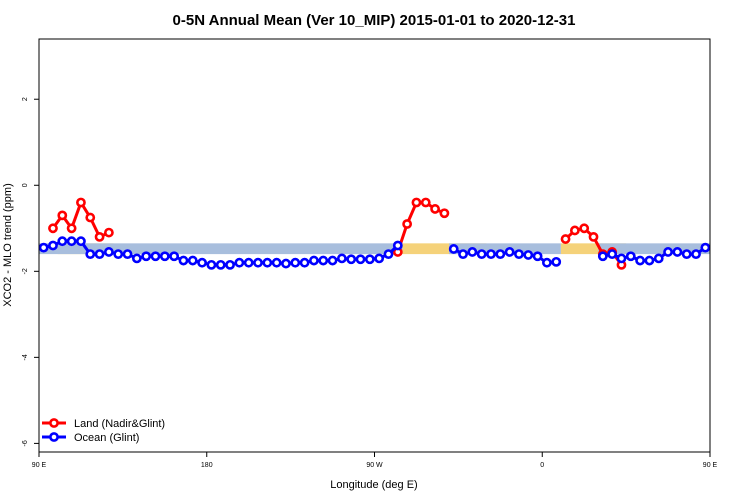 This screenshot has height=500, width=750. Describe the element at coordinates (375, 460) in the screenshot. I see `x-axis-ticks: 90 E 180 90 W 0 90 E` at that location.